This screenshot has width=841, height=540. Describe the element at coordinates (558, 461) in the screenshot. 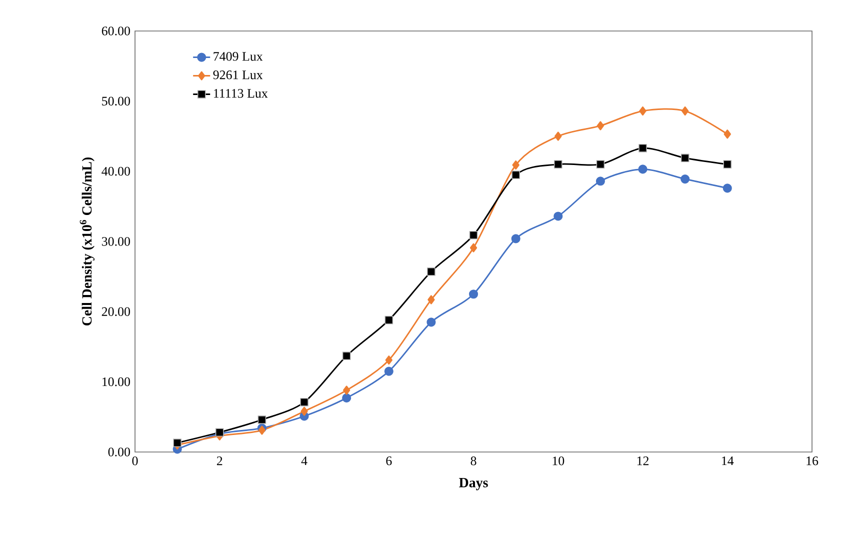

I see `x-tick-label: 10` at that location.